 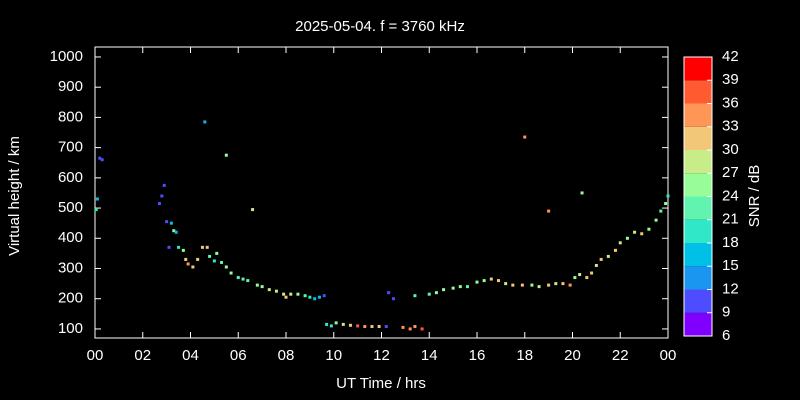 What do you see at coordinates (730, 79) in the screenshot?
I see `colorbar-tick-label: 39` at bounding box center [730, 79].